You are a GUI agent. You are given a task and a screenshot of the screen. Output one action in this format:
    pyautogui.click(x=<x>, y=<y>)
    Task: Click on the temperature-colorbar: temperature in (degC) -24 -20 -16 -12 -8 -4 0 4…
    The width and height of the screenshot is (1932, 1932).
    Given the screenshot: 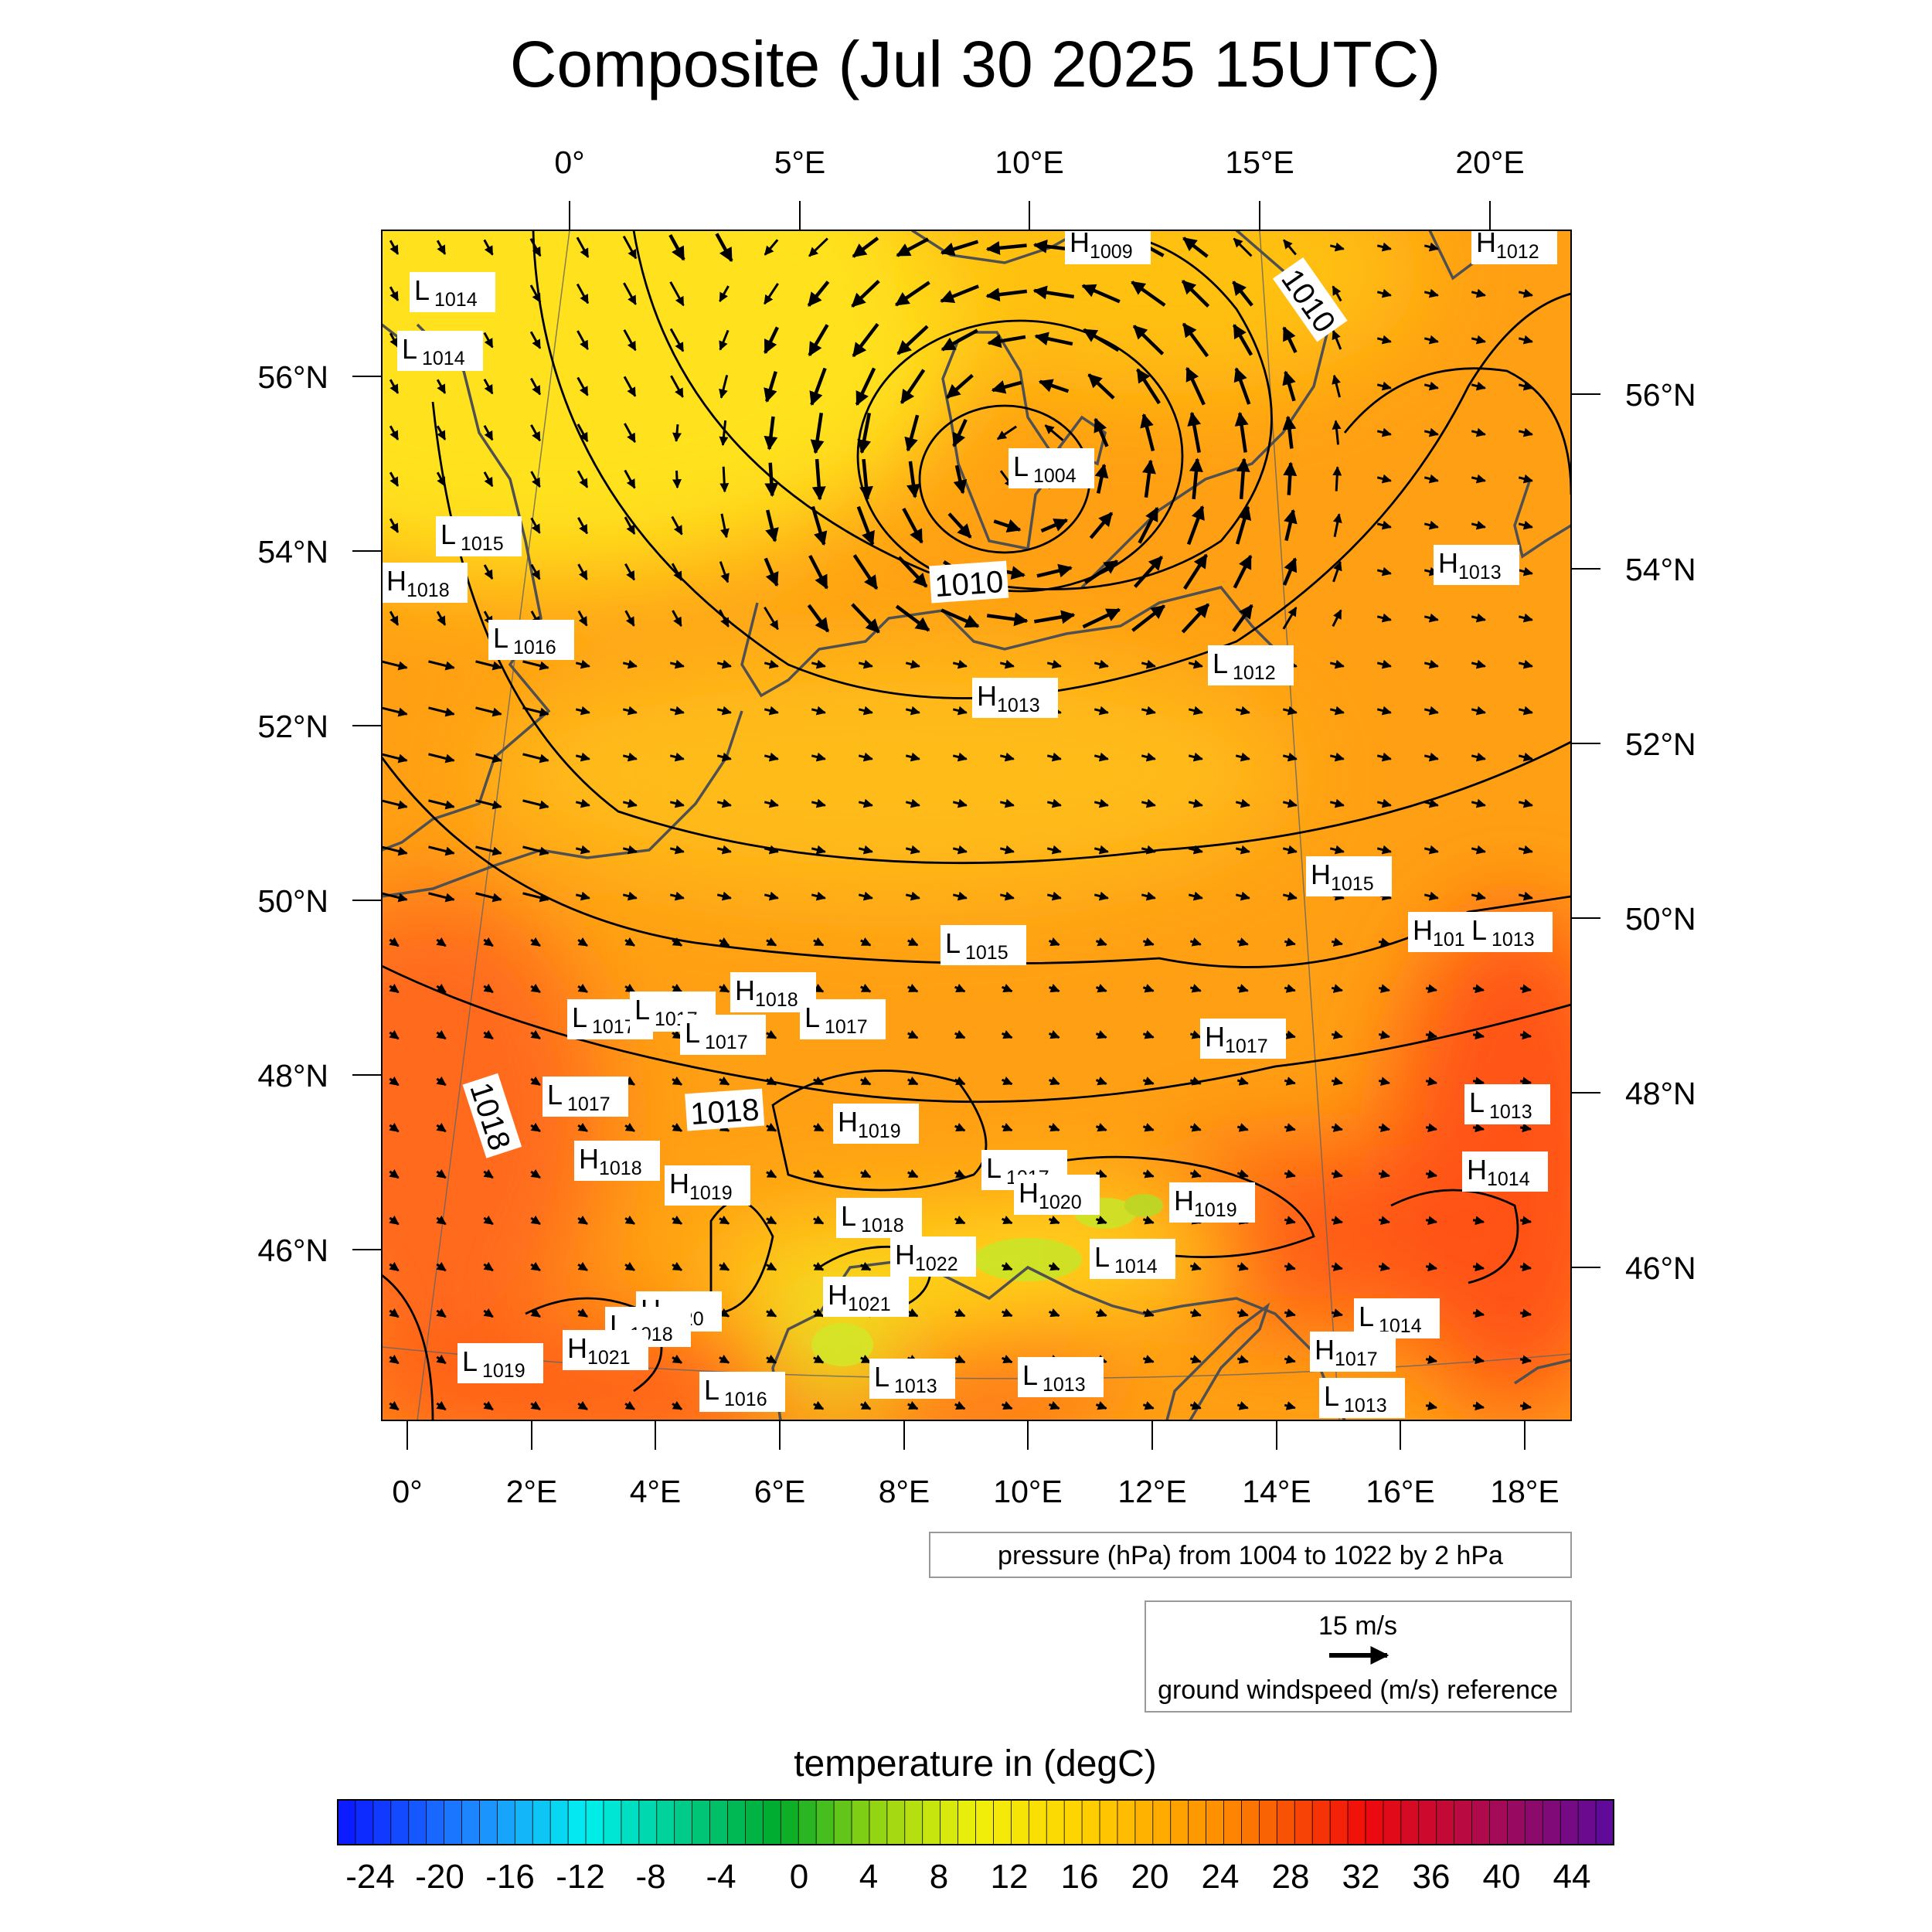 What is the action you would take?
    pyautogui.click(x=976, y=1820)
    